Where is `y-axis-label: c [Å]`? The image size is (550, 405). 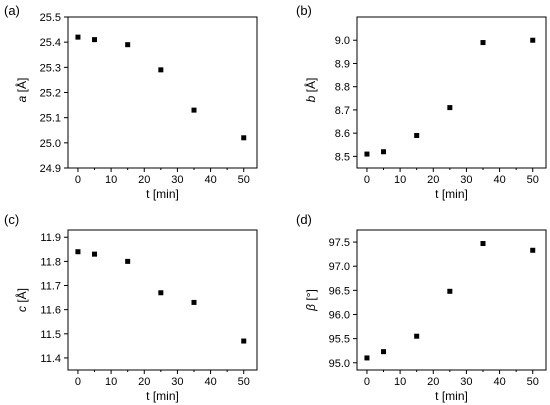
y-axis-label: c [Å] is located at coordinates (21, 300).